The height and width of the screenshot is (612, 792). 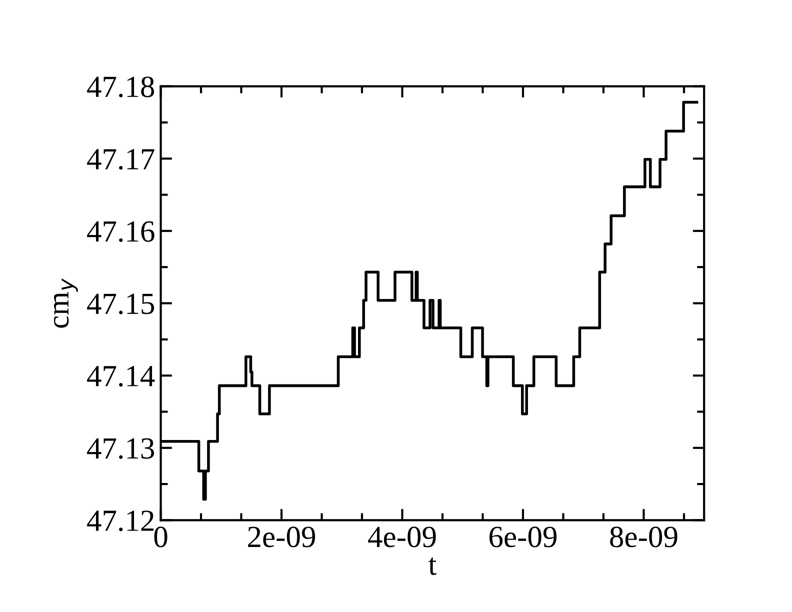 I want to click on y-tick-label: 47.18, so click(x=120, y=87).